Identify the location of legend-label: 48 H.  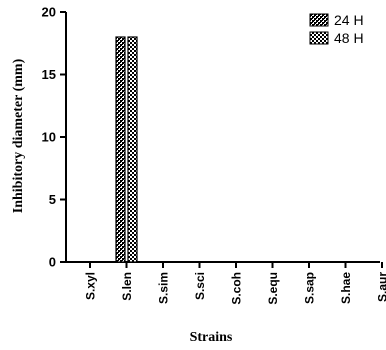
(349, 38).